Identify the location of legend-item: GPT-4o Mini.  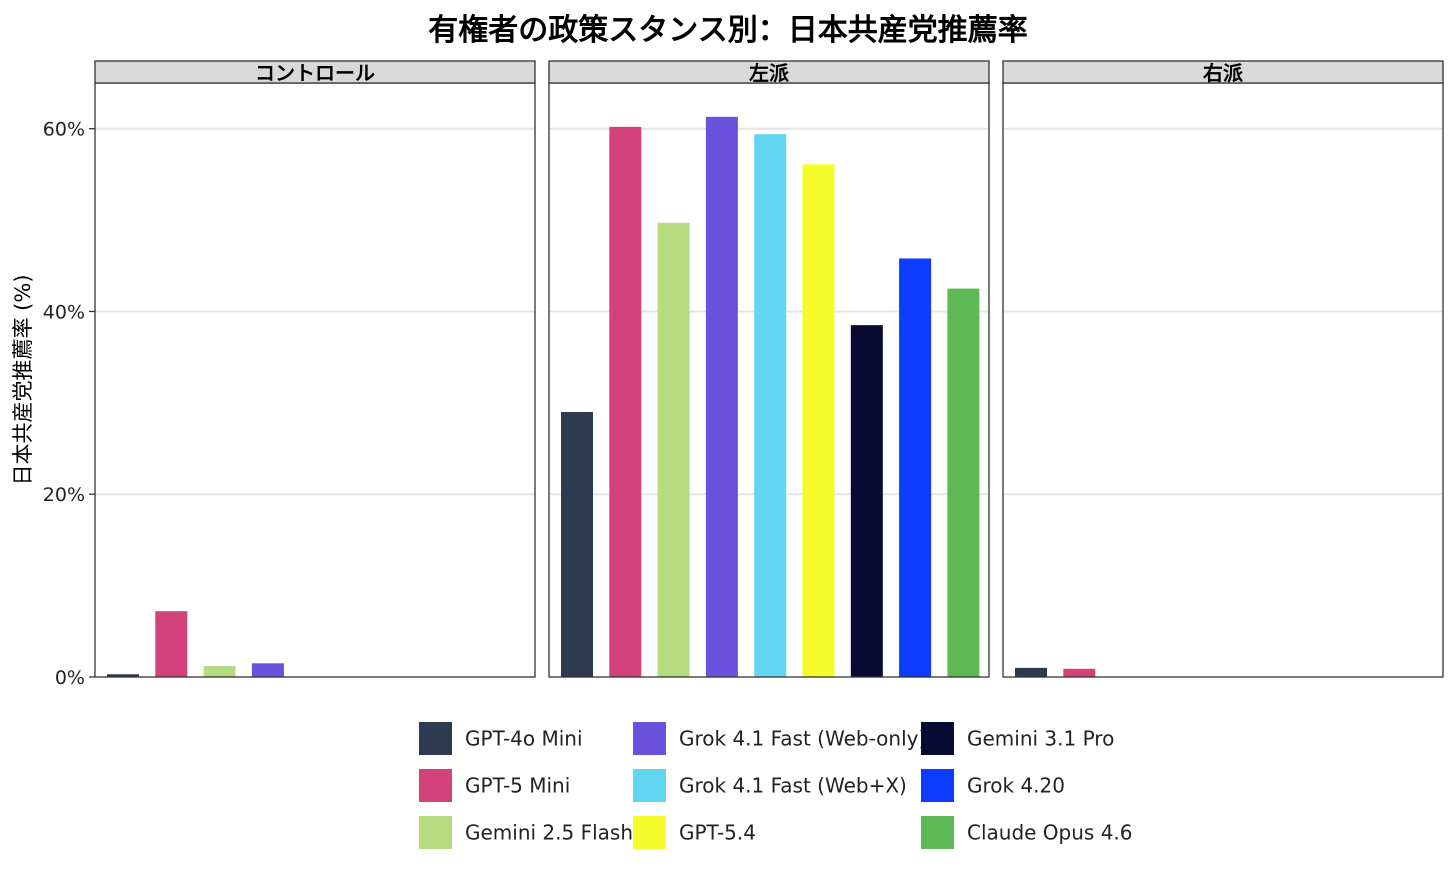
(501, 738).